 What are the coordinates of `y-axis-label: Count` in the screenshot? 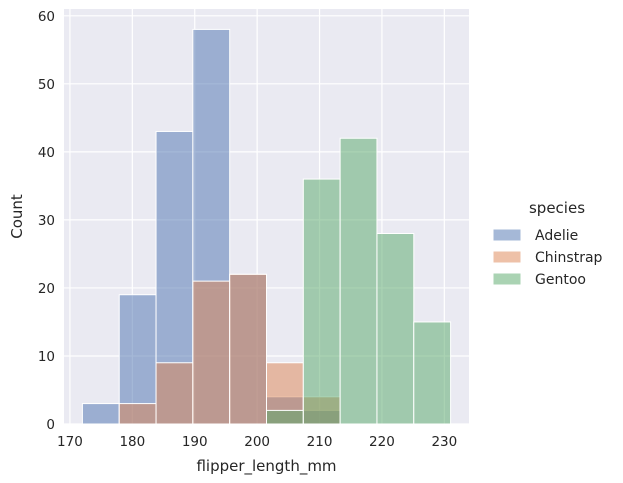 It's located at (17, 216).